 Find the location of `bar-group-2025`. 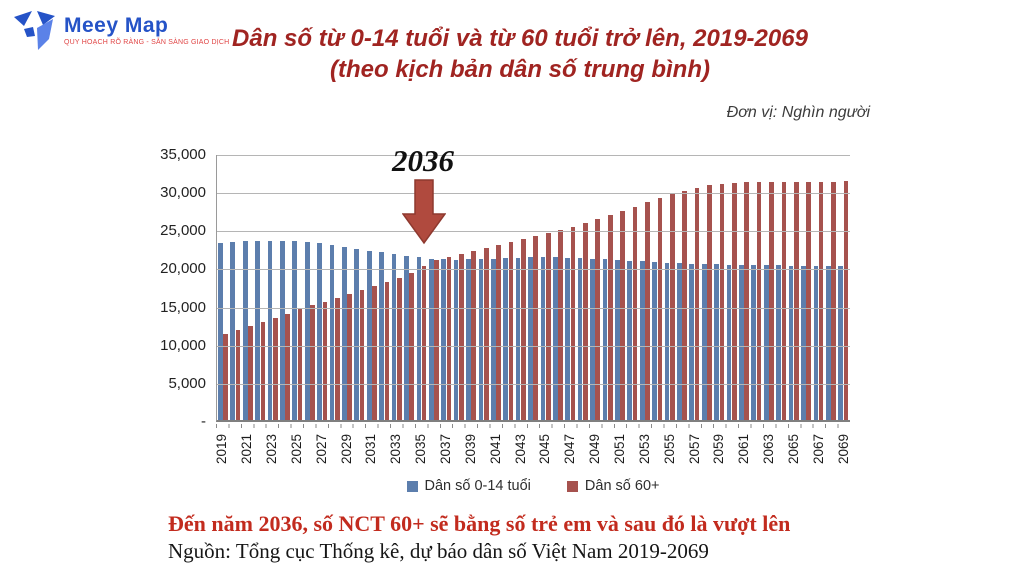

bar-group-2025 is located at coordinates (297, 287).